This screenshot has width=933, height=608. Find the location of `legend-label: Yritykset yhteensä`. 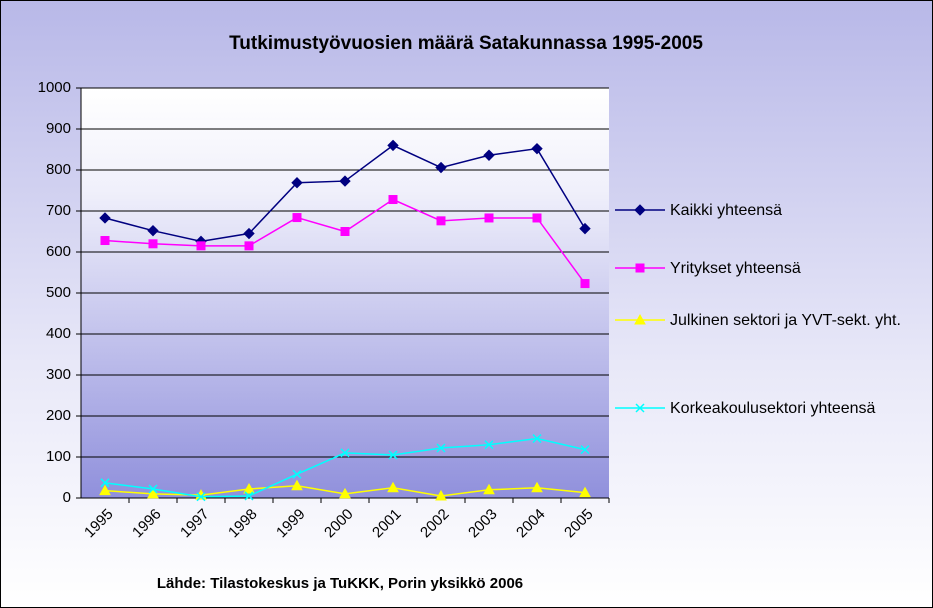

legend-label: Yritykset yhteensä is located at coordinates (735, 268).